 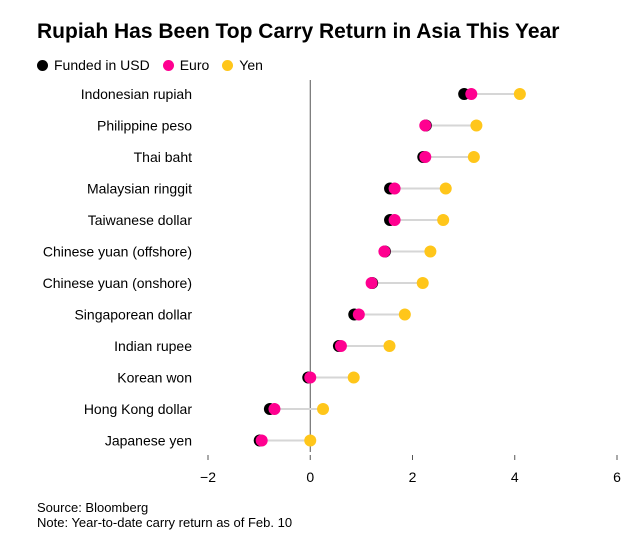 I want to click on legend-dot-euro, so click(x=168, y=65).